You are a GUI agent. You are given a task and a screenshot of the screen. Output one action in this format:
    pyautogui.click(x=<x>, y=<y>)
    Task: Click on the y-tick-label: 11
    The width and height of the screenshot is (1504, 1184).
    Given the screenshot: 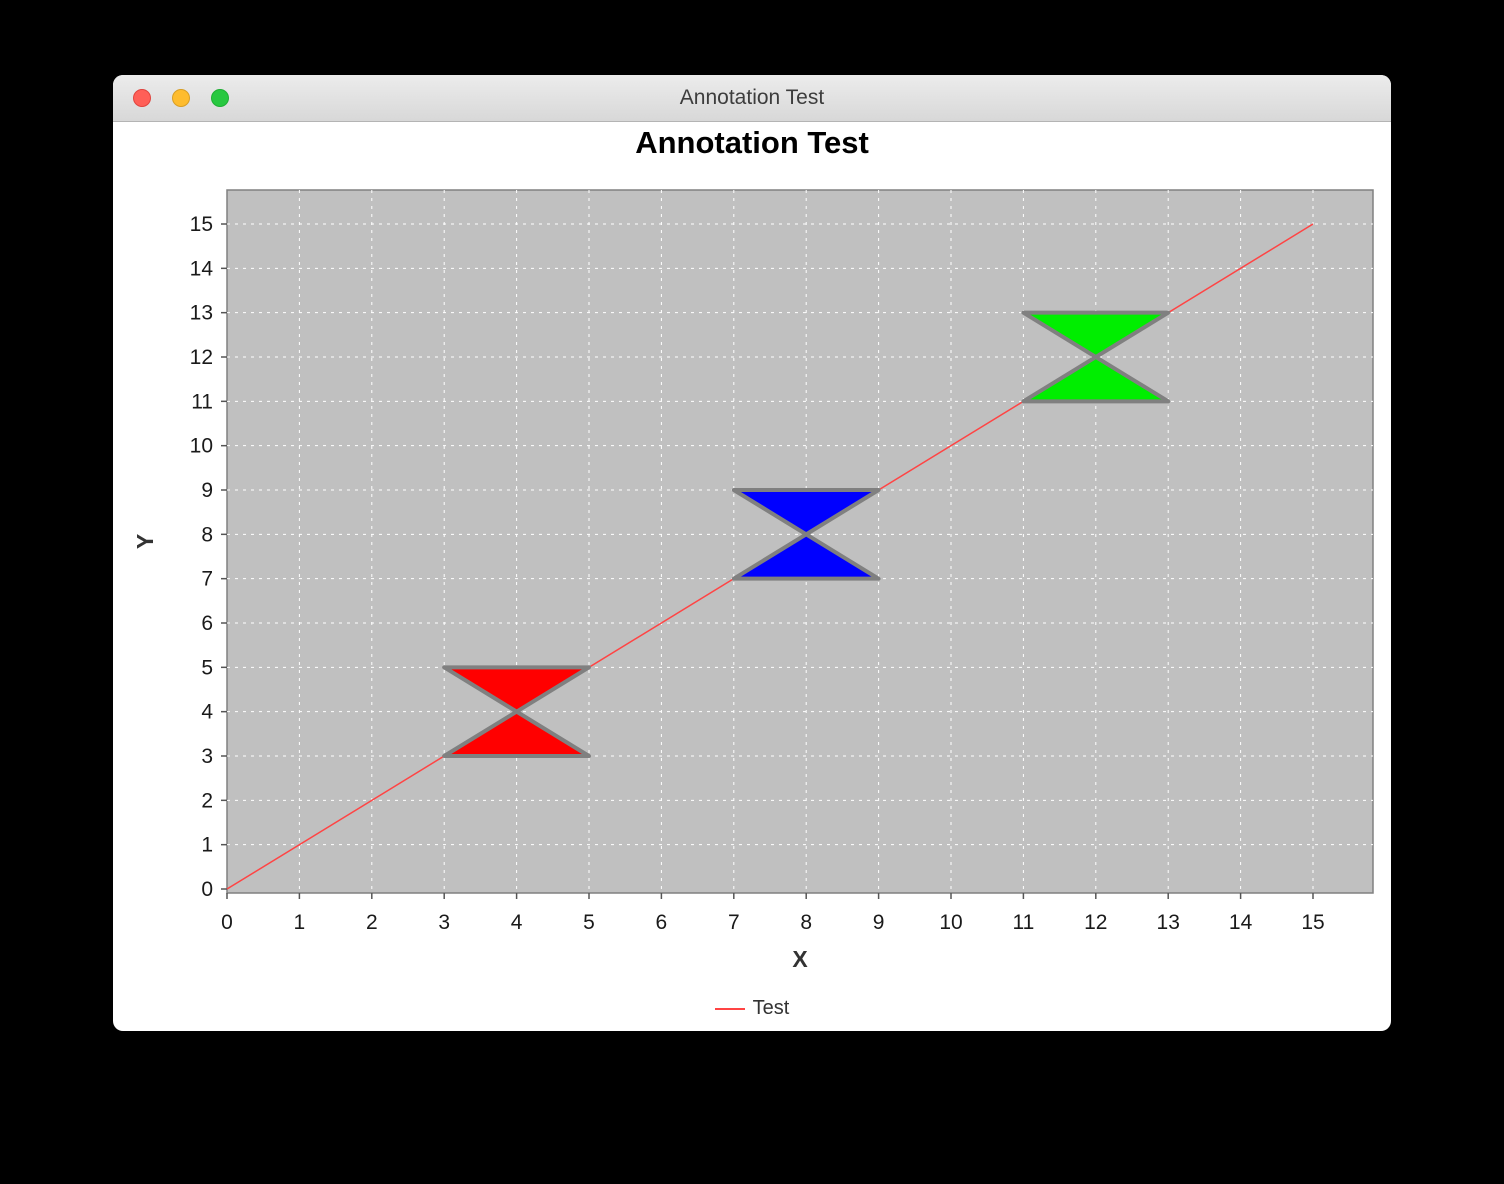 What is the action you would take?
    pyautogui.click(x=202, y=401)
    